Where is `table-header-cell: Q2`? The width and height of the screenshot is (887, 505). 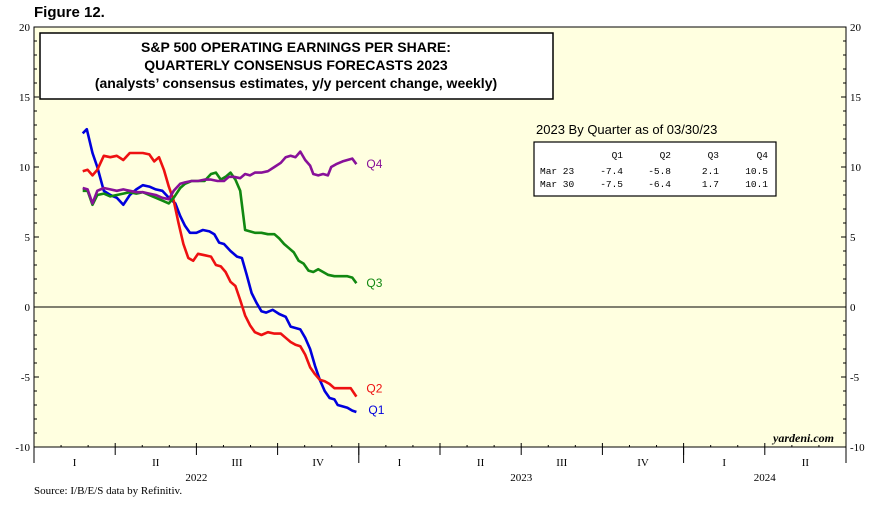 table-header-cell: Q2 is located at coordinates (666, 155).